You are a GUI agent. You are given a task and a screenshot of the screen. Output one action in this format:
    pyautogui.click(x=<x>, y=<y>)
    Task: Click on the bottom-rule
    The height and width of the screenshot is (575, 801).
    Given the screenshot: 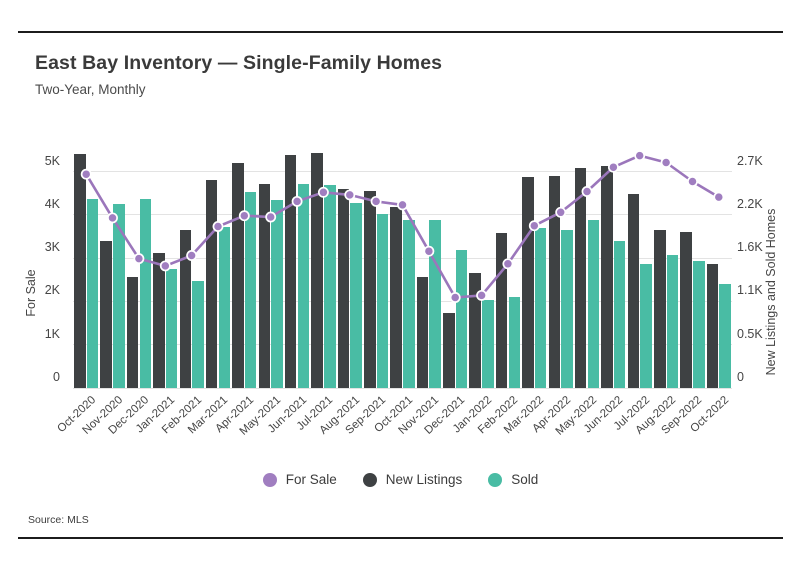 What is the action you would take?
    pyautogui.click(x=400, y=538)
    